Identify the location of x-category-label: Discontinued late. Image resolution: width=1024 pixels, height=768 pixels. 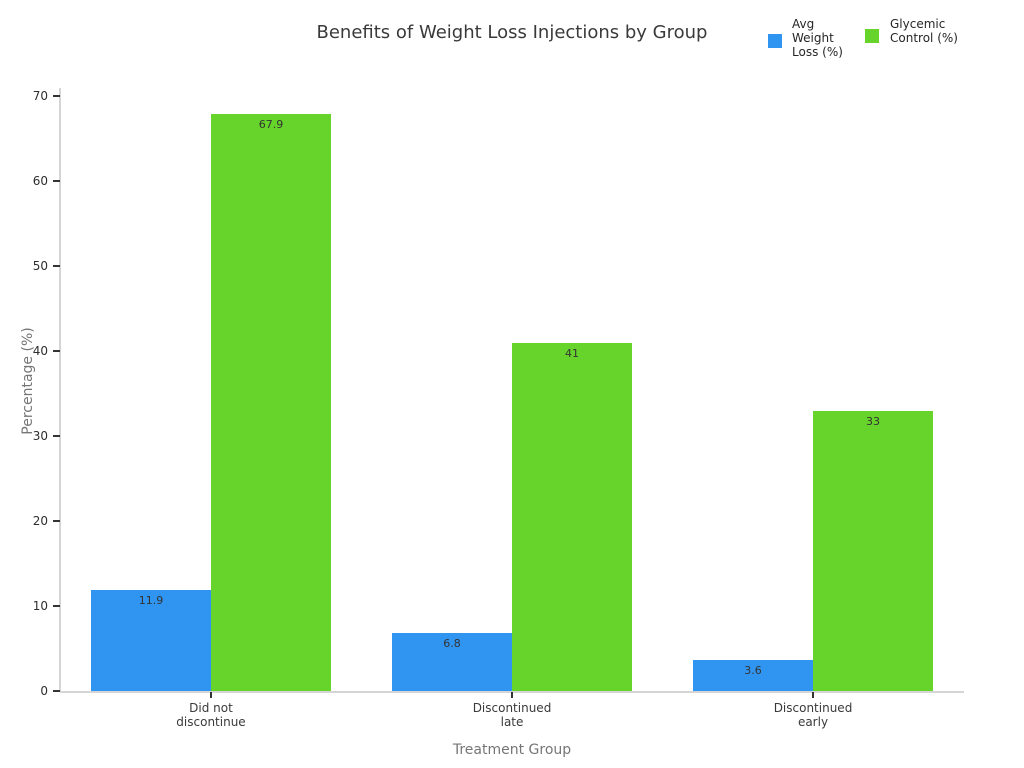
(512, 715).